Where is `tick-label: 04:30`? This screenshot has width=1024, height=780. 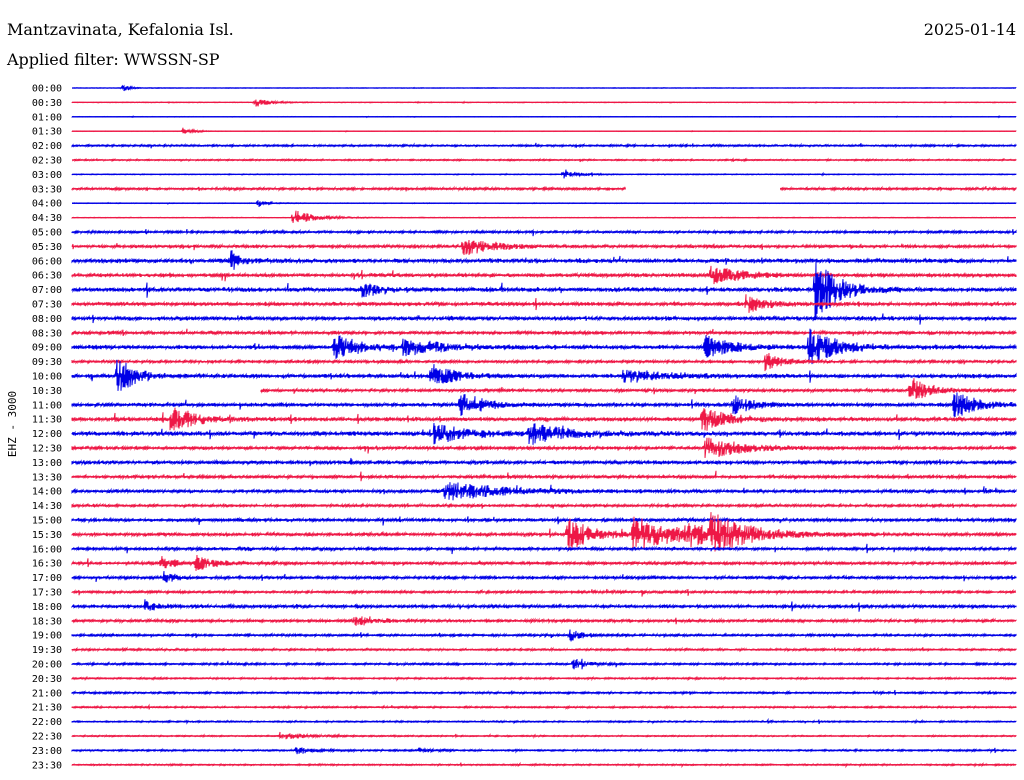 tick-label: 04:30 is located at coordinates (47, 218).